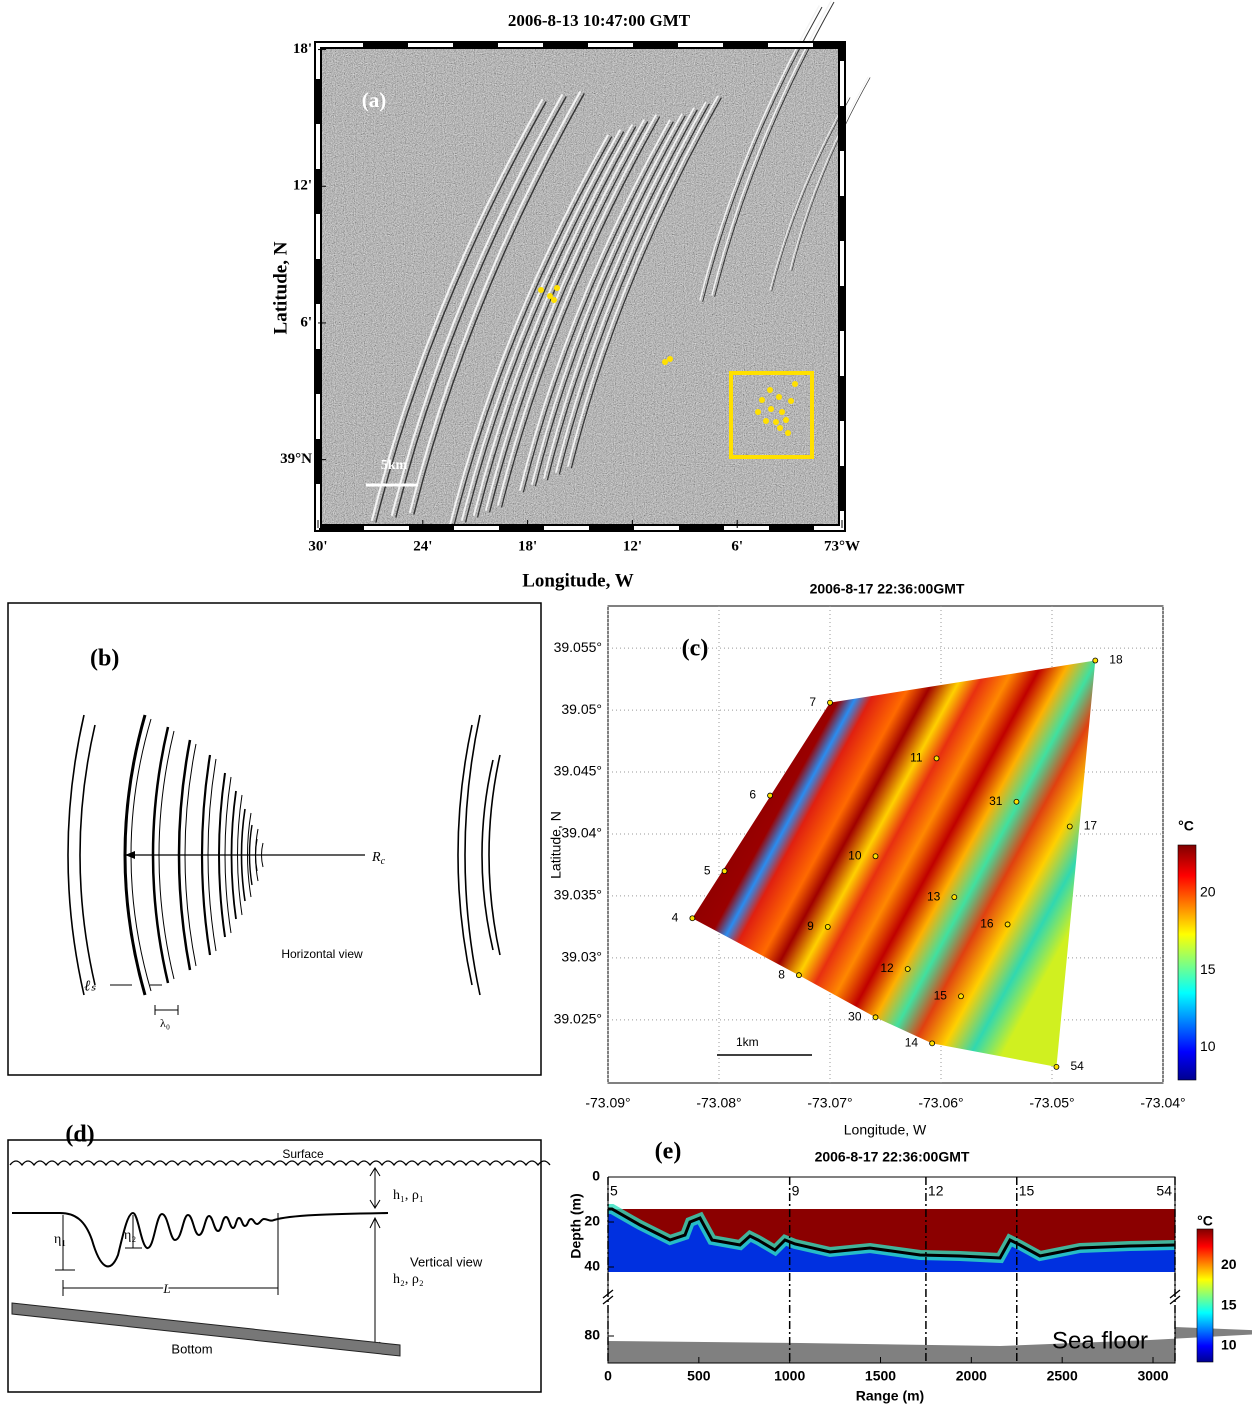 This screenshot has height=1407, width=1252. I want to click on arrow-head, so click(130, 855).